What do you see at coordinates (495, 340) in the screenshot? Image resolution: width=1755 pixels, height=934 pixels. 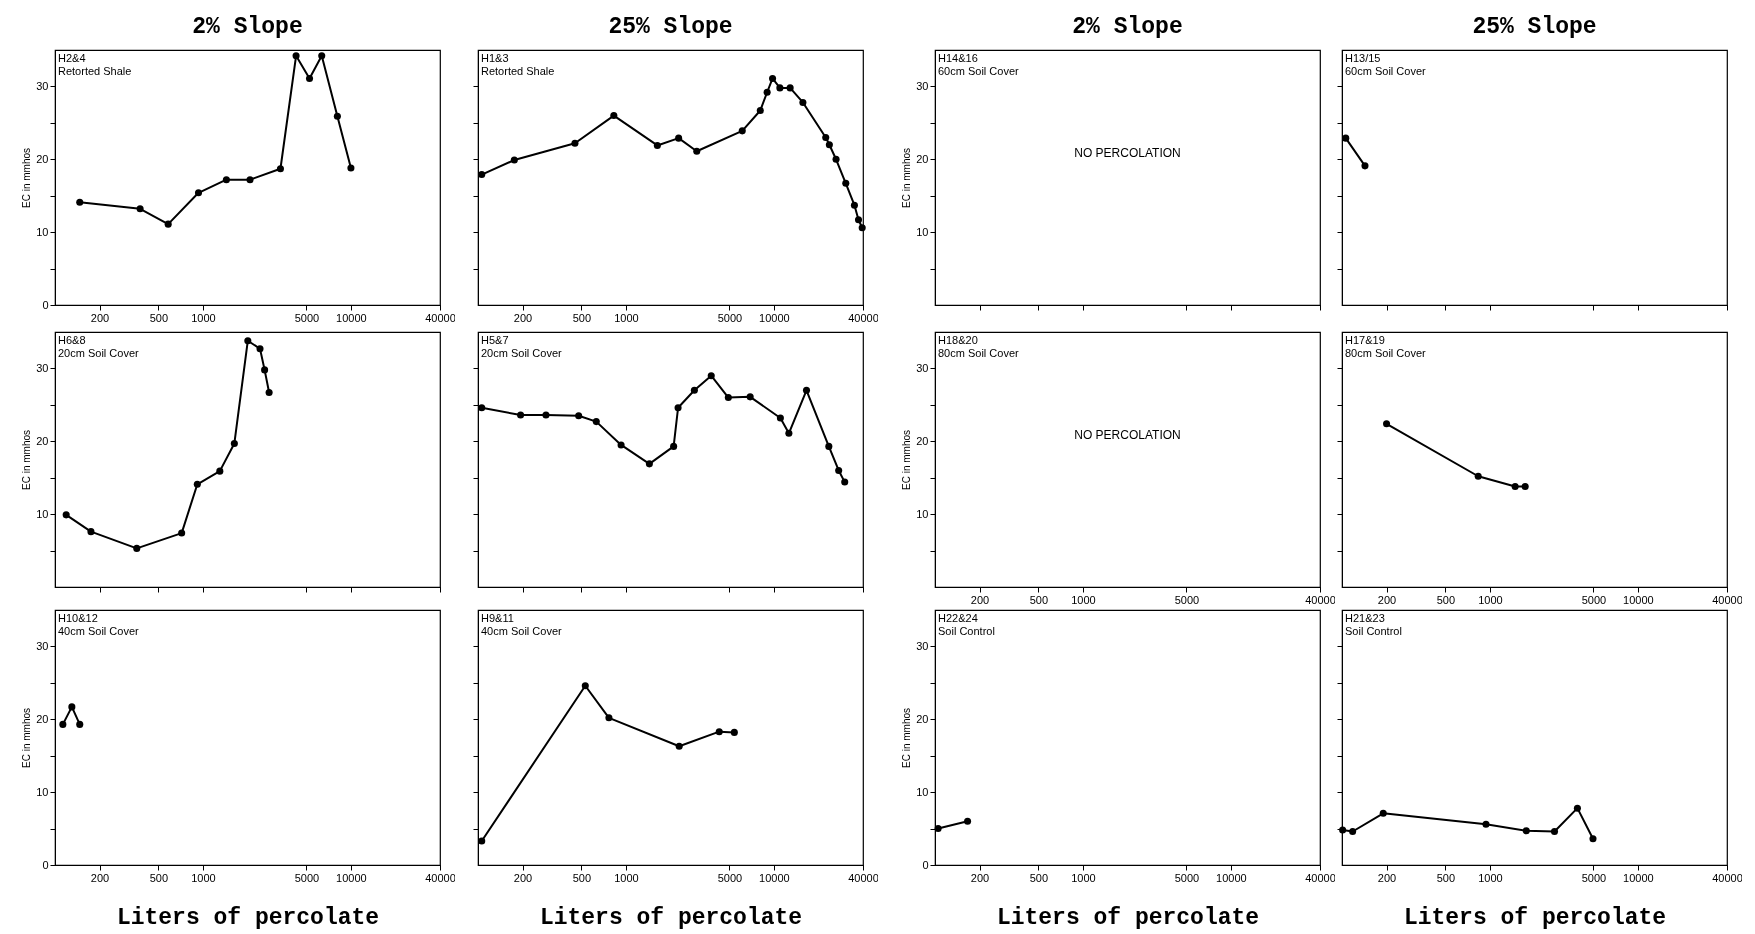 I see `annotation: H5&7` at bounding box center [495, 340].